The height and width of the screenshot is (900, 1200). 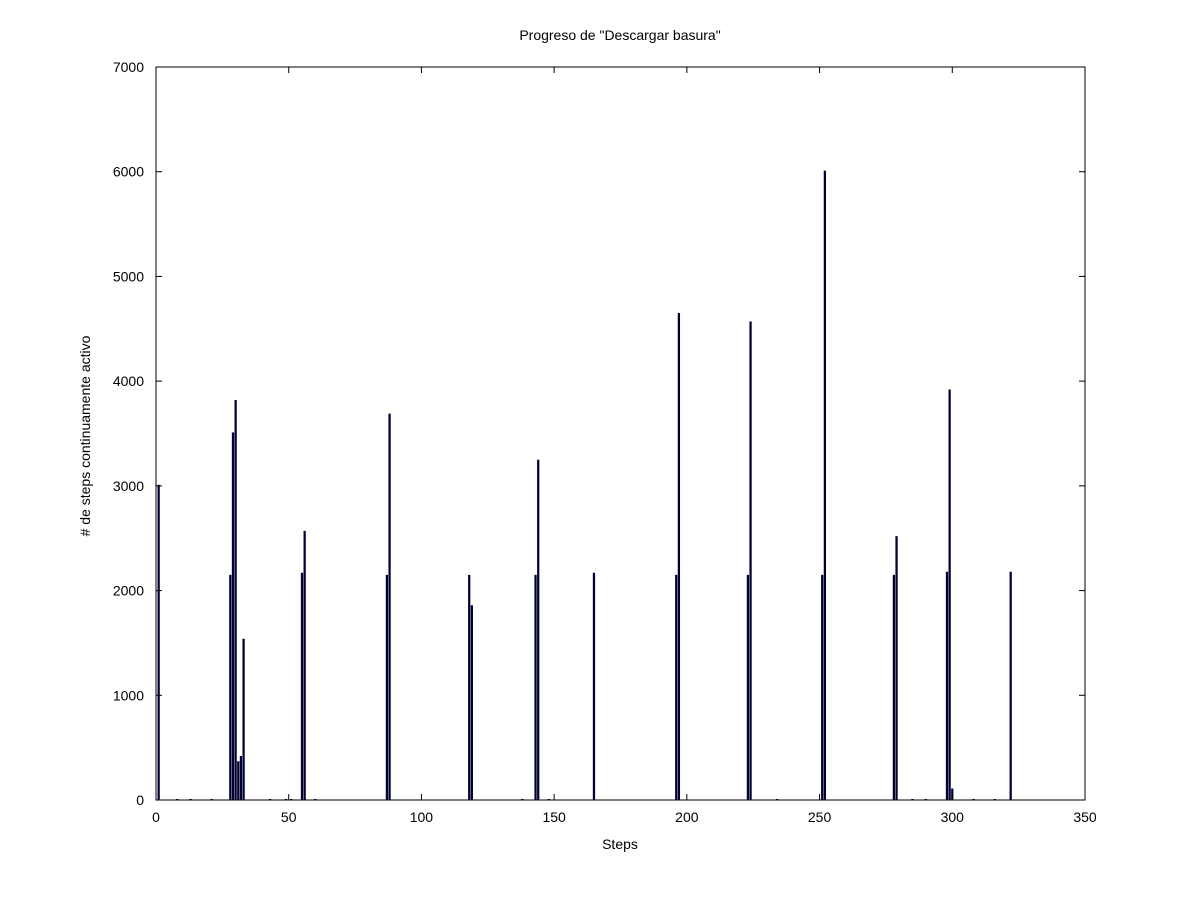 I want to click on y-tick-label: 0, so click(x=140, y=800).